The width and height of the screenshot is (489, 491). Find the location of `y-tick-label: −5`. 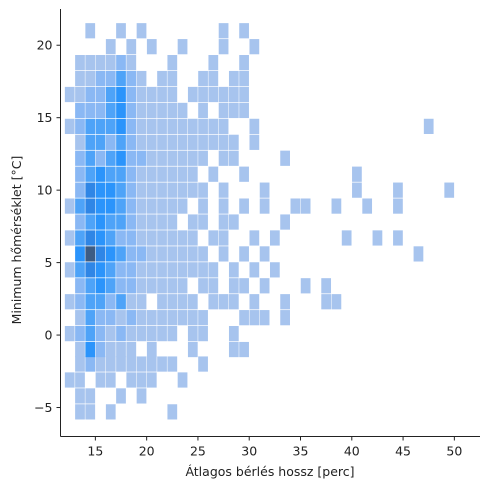

y-tick-label: −5 is located at coordinates (43, 407).